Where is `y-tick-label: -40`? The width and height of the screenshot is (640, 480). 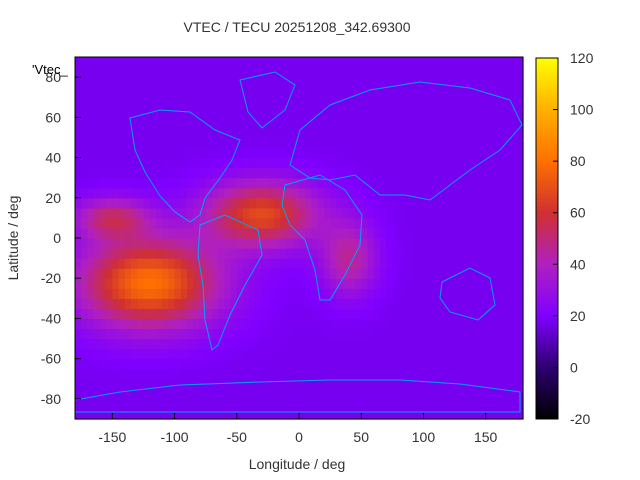 y-tick-label: -40 is located at coordinates (51, 318).